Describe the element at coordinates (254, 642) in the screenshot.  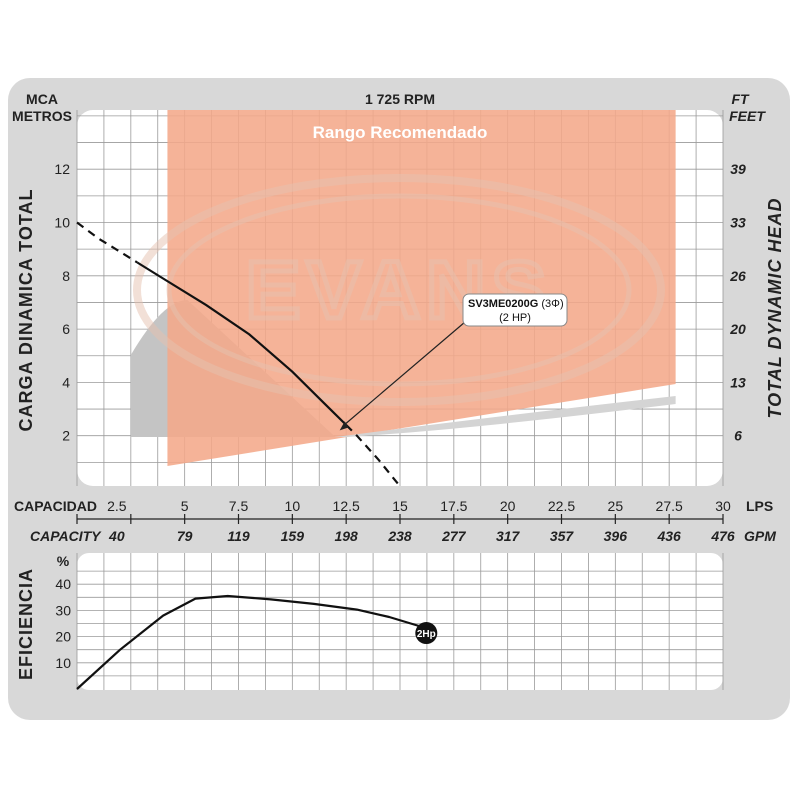
I see `efficiency-curve` at that location.